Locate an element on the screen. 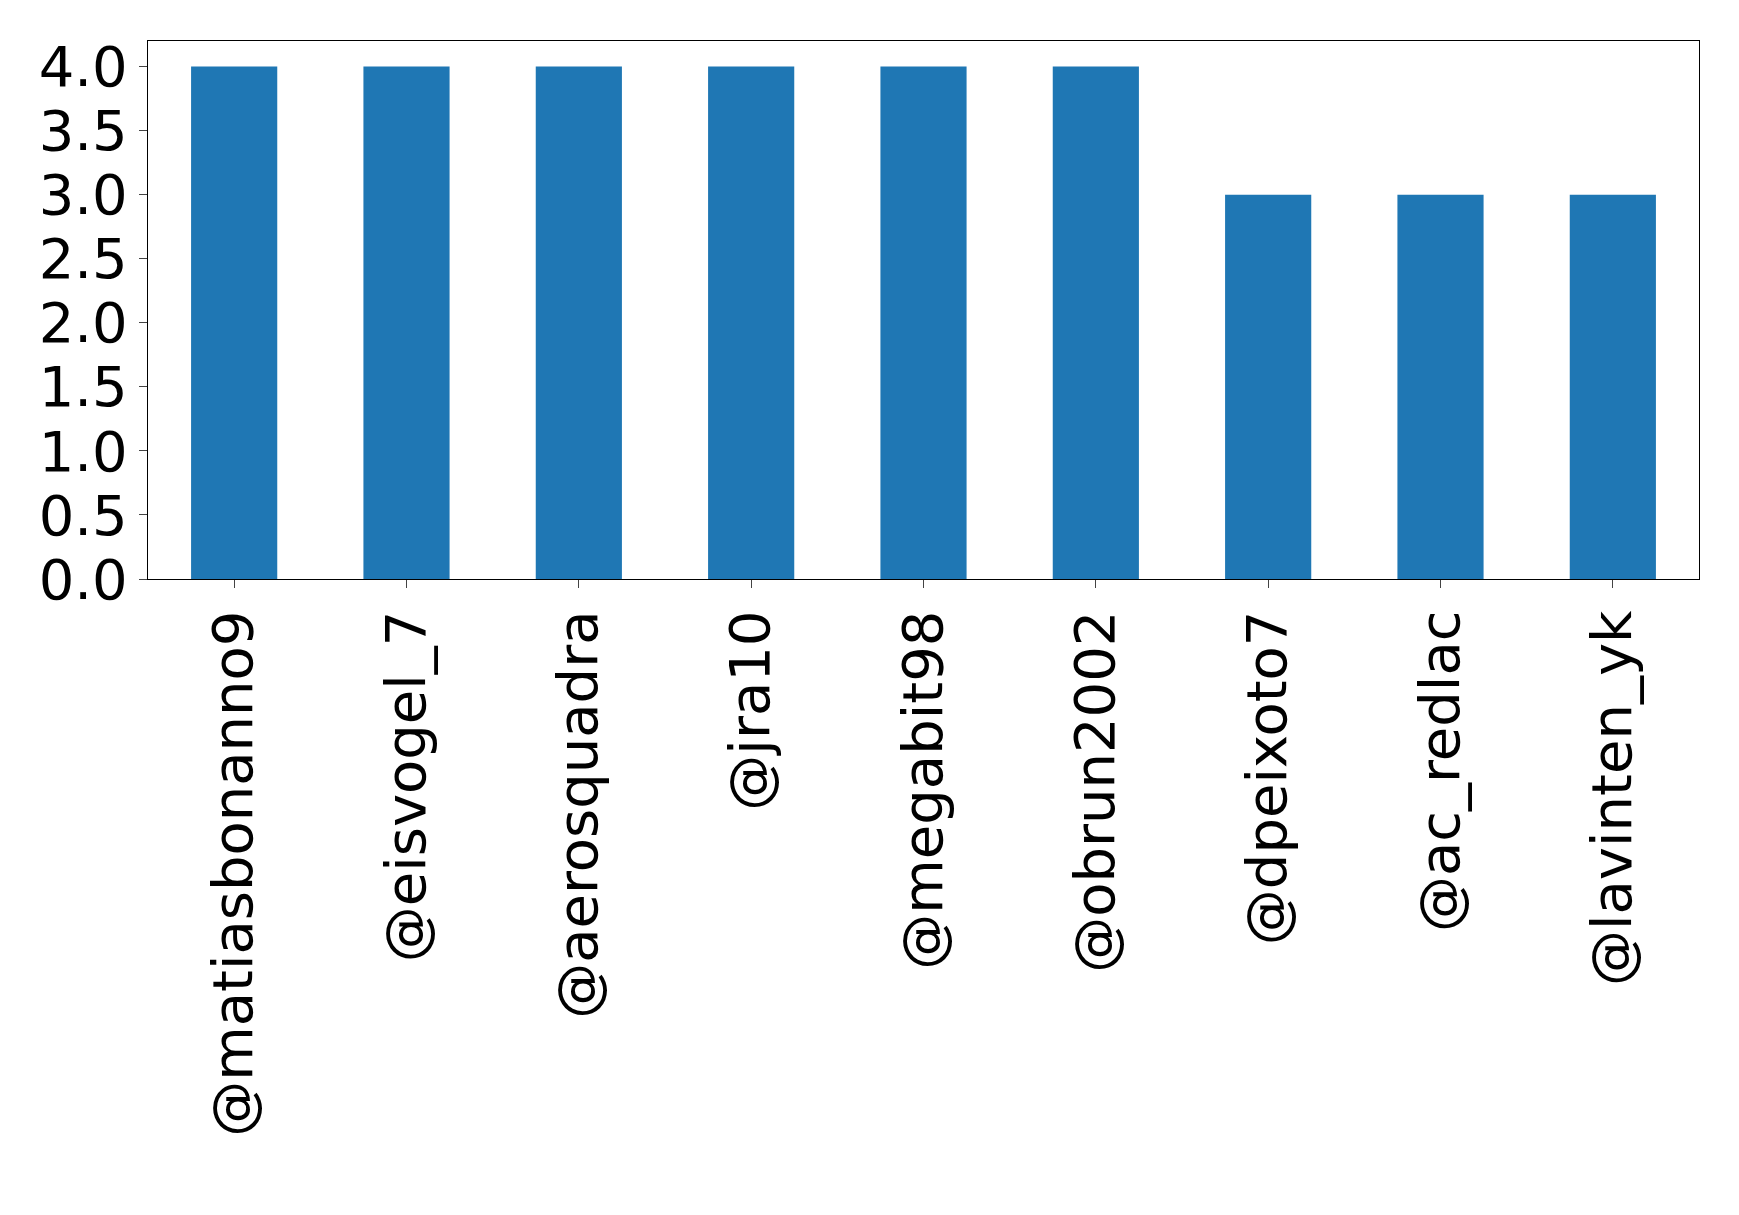 This screenshot has height=1215, width=1739. y-tick-label: 3.0 is located at coordinates (83, 195).